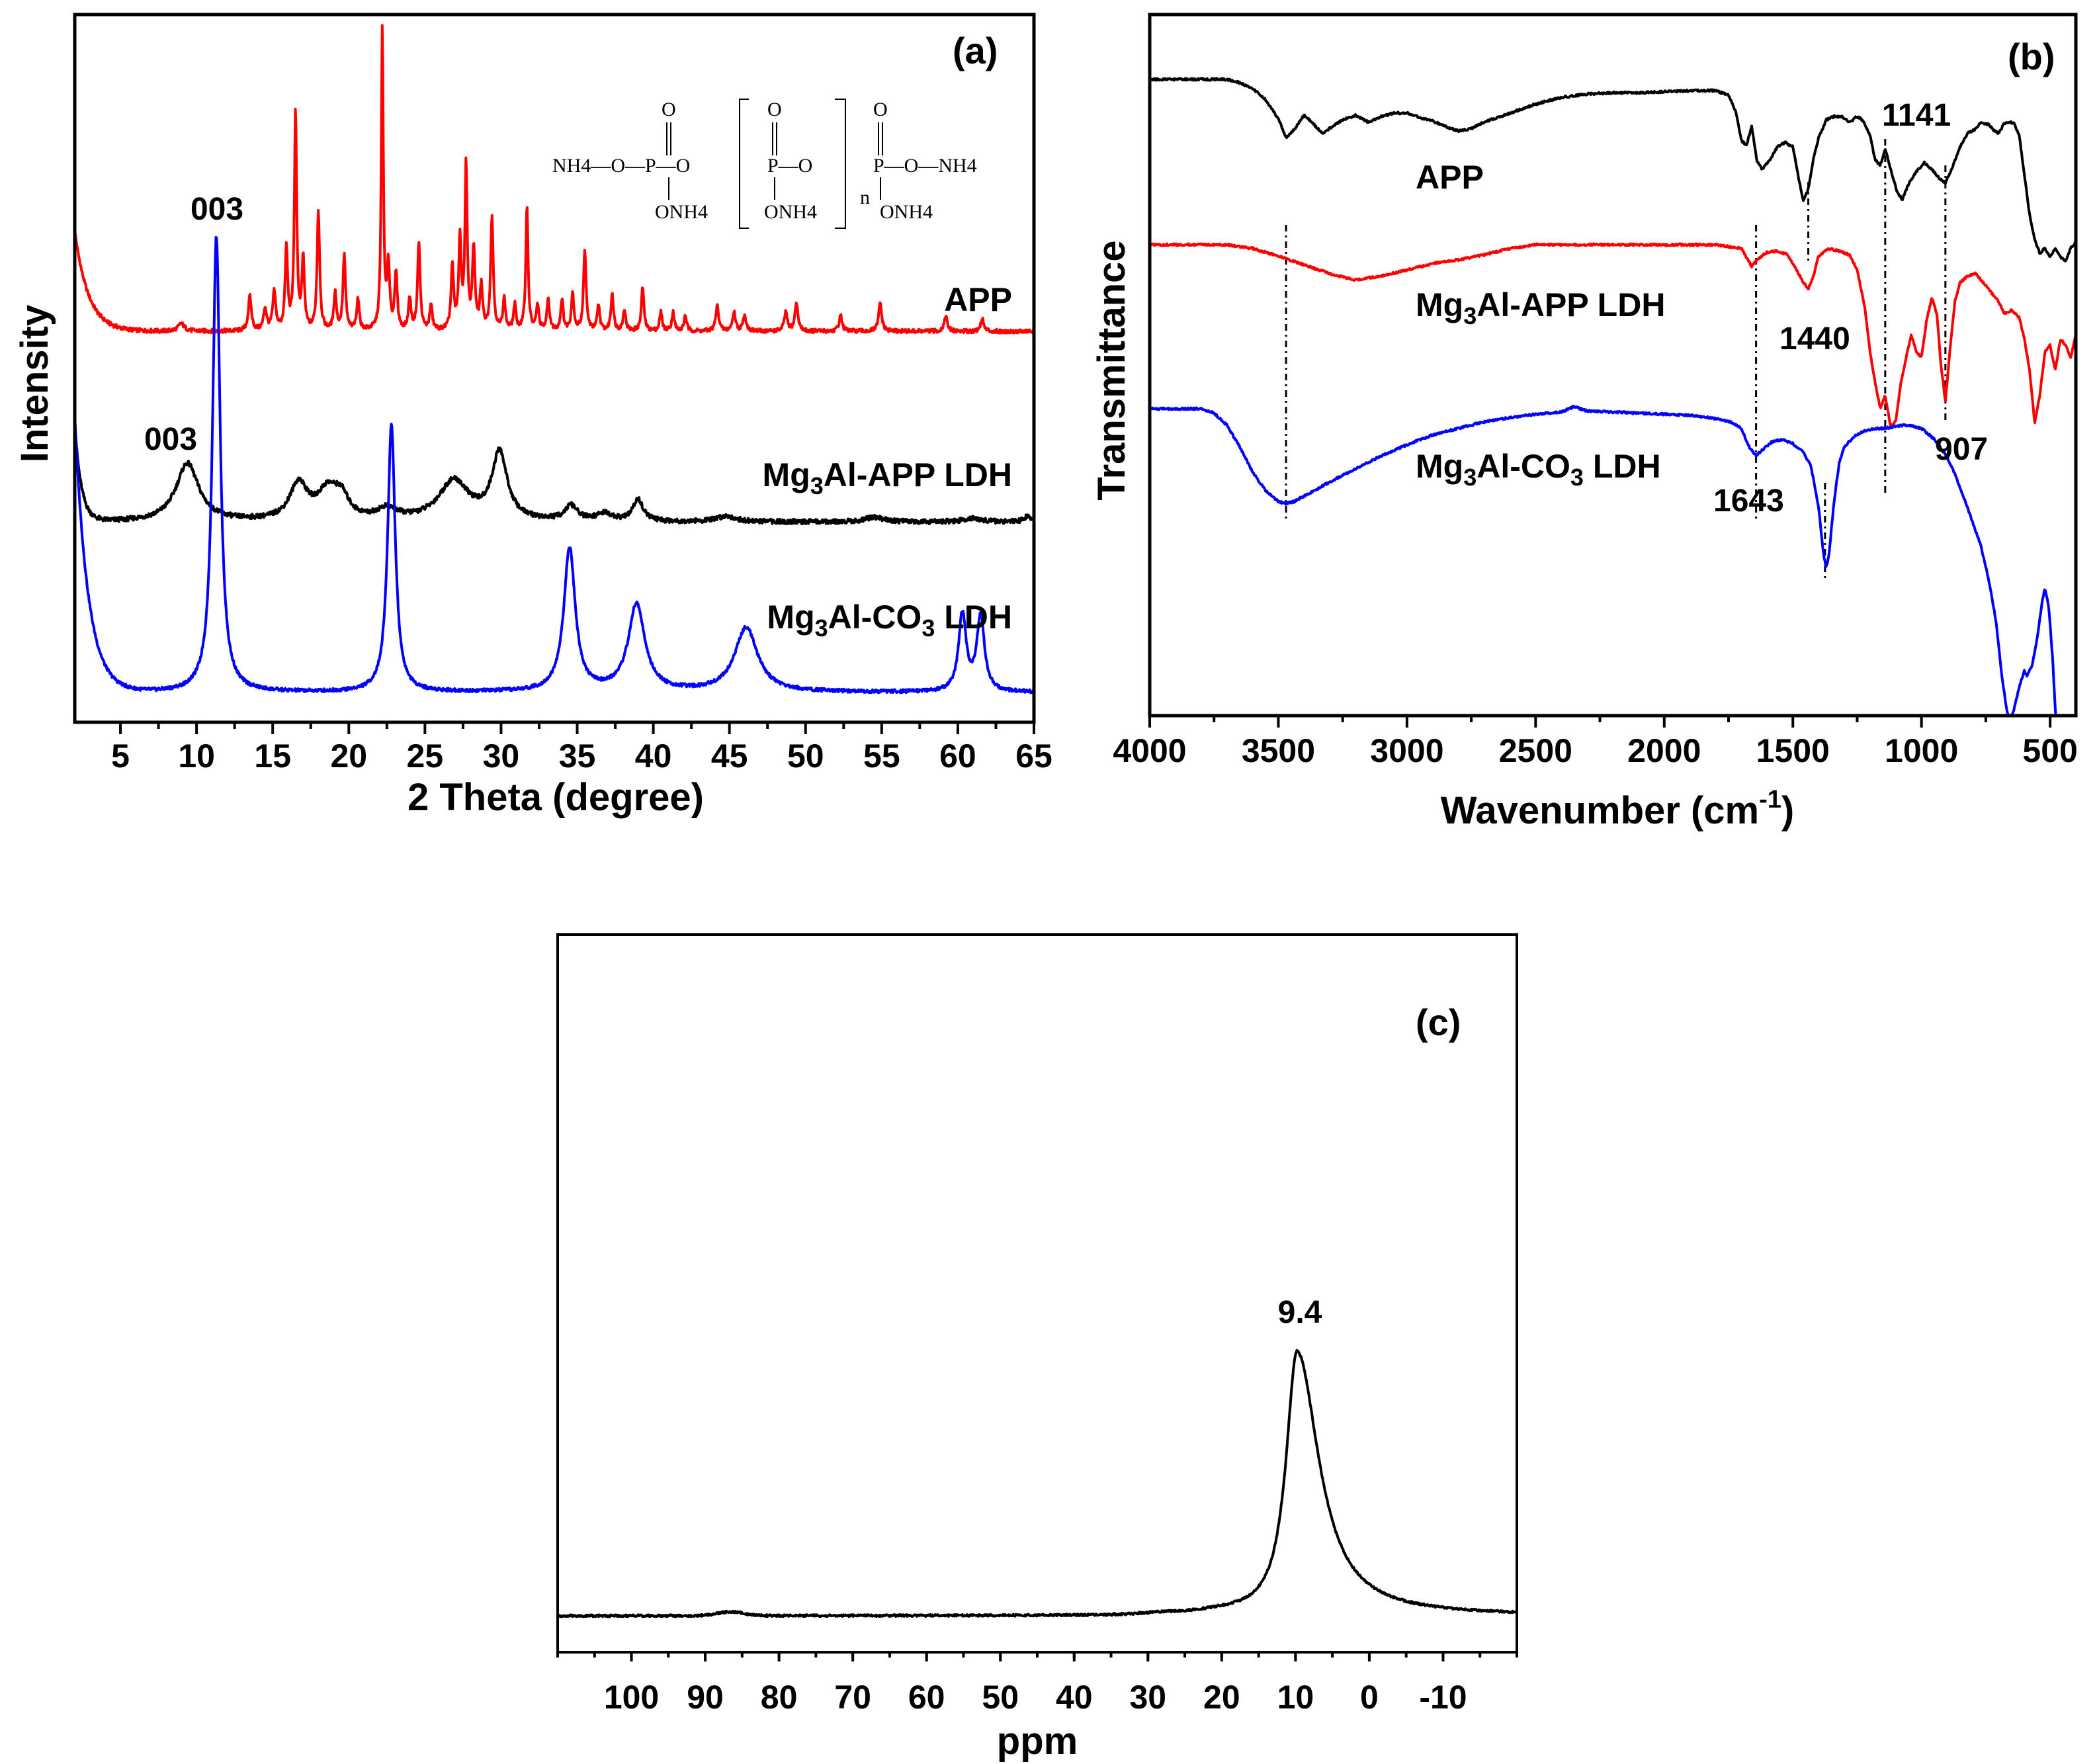 The width and height of the screenshot is (2099, 1764). What do you see at coordinates (34, 384) in the screenshot?
I see `y-axis-label-a: Intensity` at bounding box center [34, 384].